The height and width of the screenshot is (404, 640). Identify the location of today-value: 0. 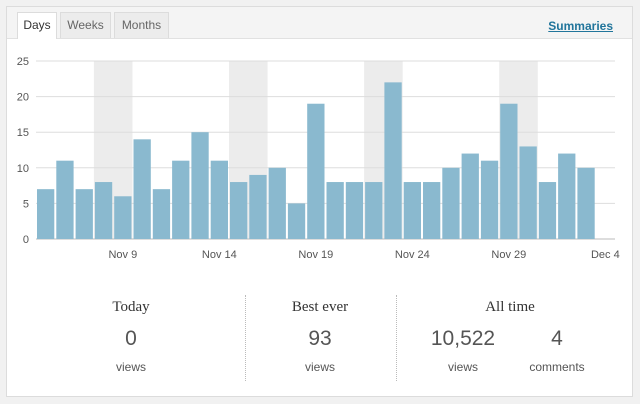
(131, 338).